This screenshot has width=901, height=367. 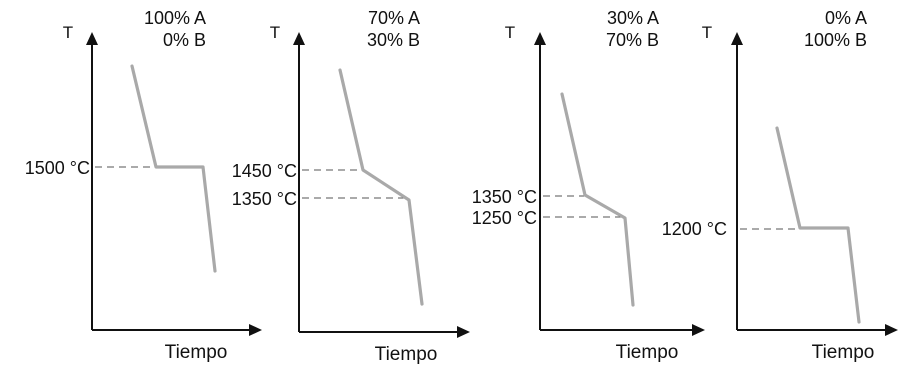 What do you see at coordinates (57, 168) in the screenshot?
I see `temperature-label: 1500 °C` at bounding box center [57, 168].